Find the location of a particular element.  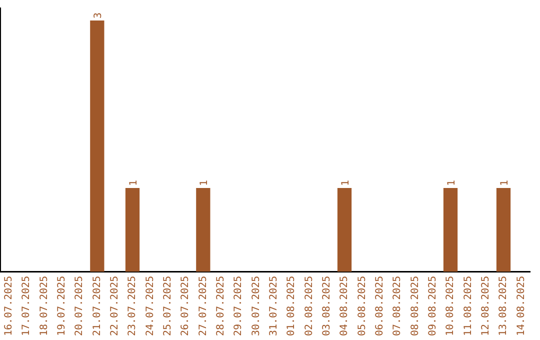

x-tick-label: 05.08.2025 is located at coordinates (362, 306).